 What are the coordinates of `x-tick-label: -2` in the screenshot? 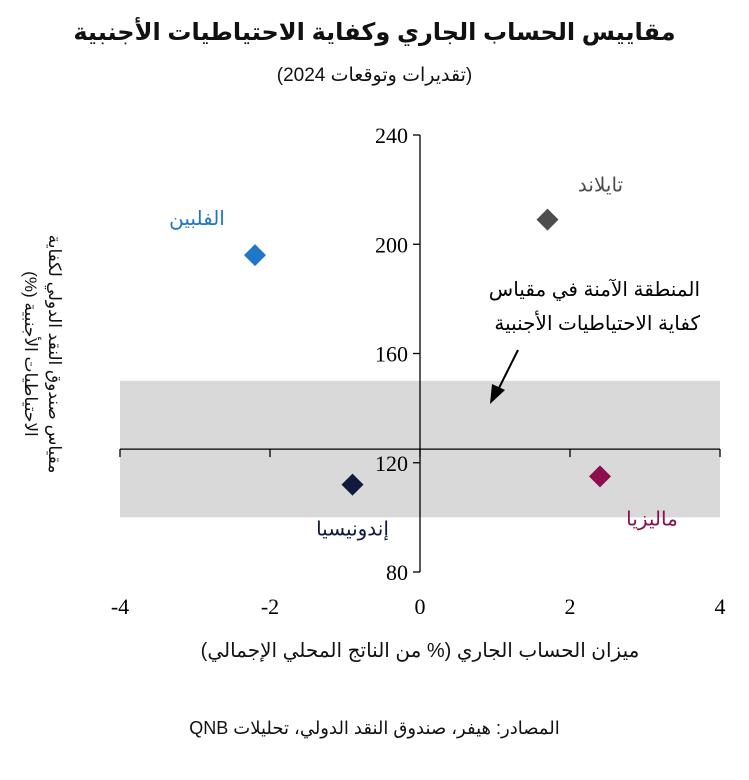 It's located at (270, 606).